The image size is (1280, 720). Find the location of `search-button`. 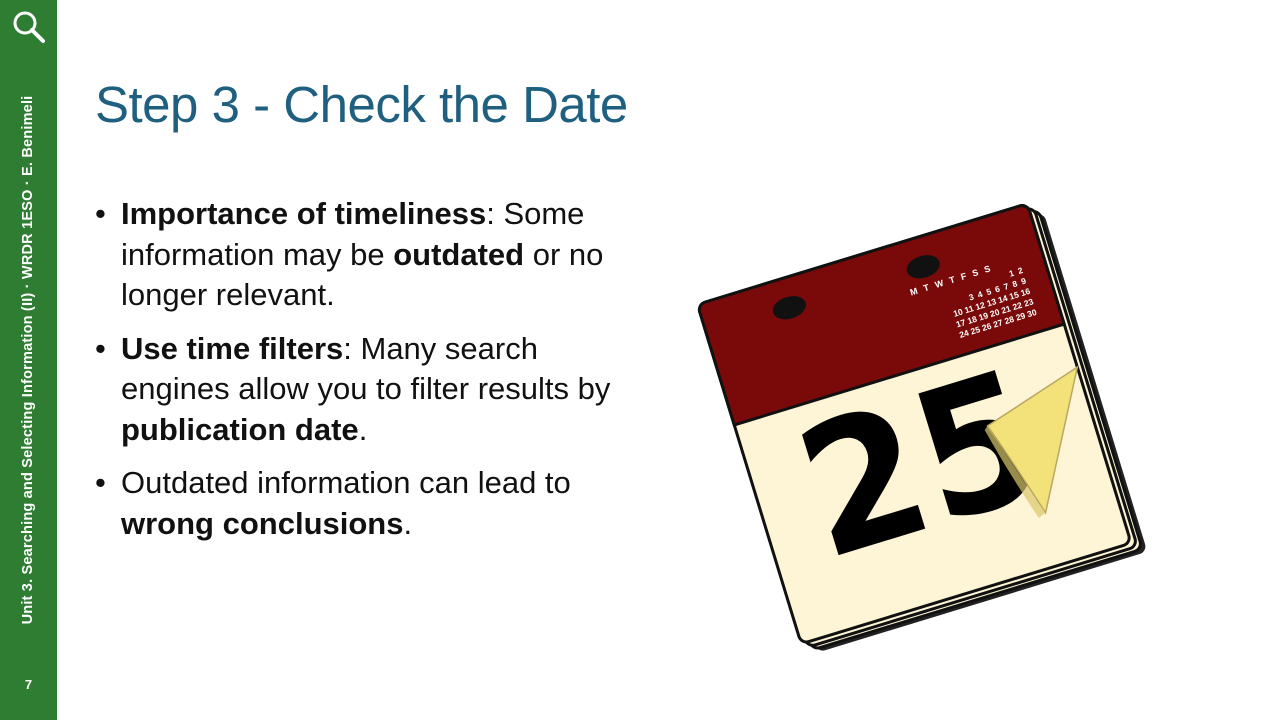

search-button is located at coordinates (29, 27).